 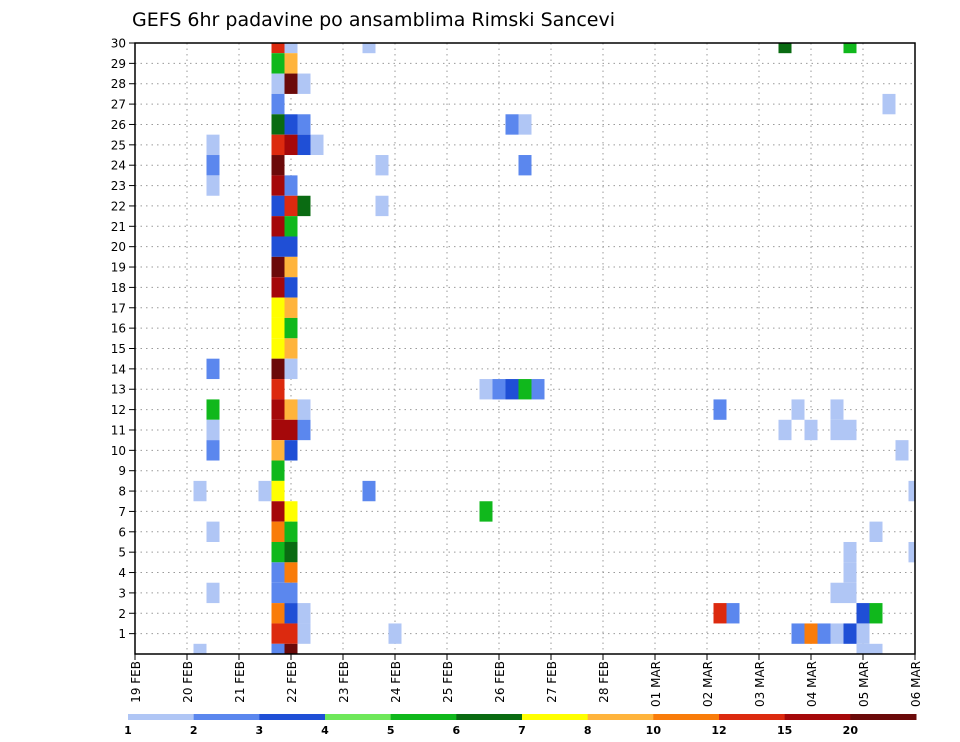 I want to click on y-tick-label: 7, so click(x=122, y=512).